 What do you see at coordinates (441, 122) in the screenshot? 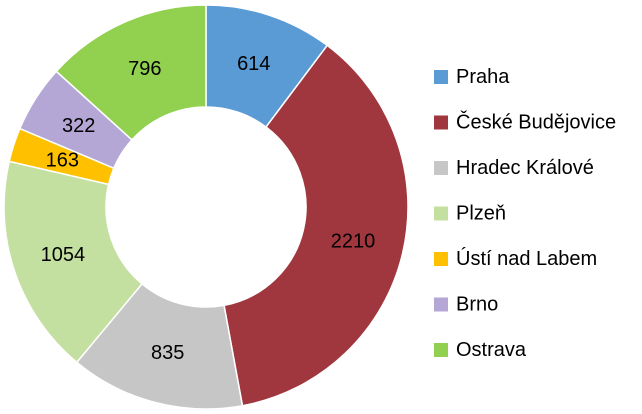
I see `legend-swatch-ceske-budejovice` at bounding box center [441, 122].